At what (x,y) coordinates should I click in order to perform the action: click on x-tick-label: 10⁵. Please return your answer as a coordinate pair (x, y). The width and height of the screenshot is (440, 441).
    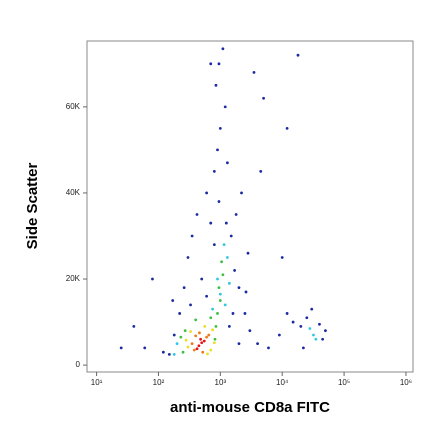
    Looking at the image, I should click on (344, 382).